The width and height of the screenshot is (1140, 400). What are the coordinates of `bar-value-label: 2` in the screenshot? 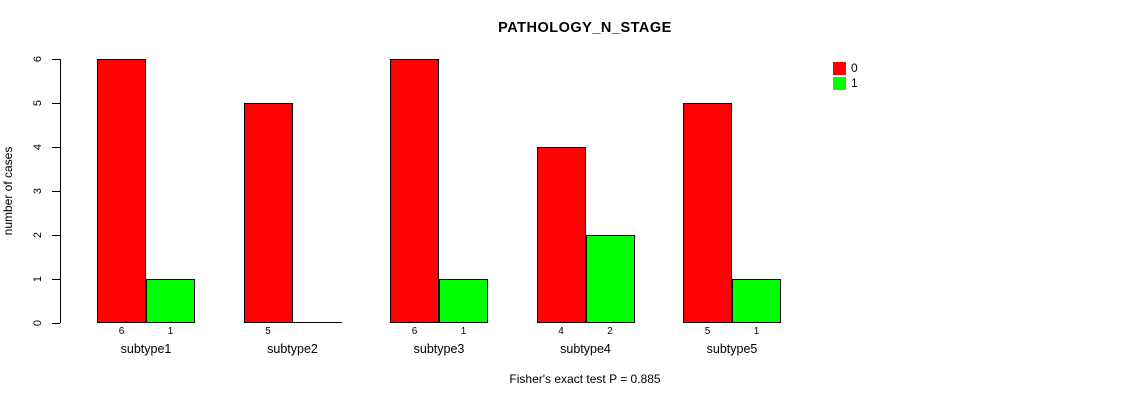 It's located at (610, 331).